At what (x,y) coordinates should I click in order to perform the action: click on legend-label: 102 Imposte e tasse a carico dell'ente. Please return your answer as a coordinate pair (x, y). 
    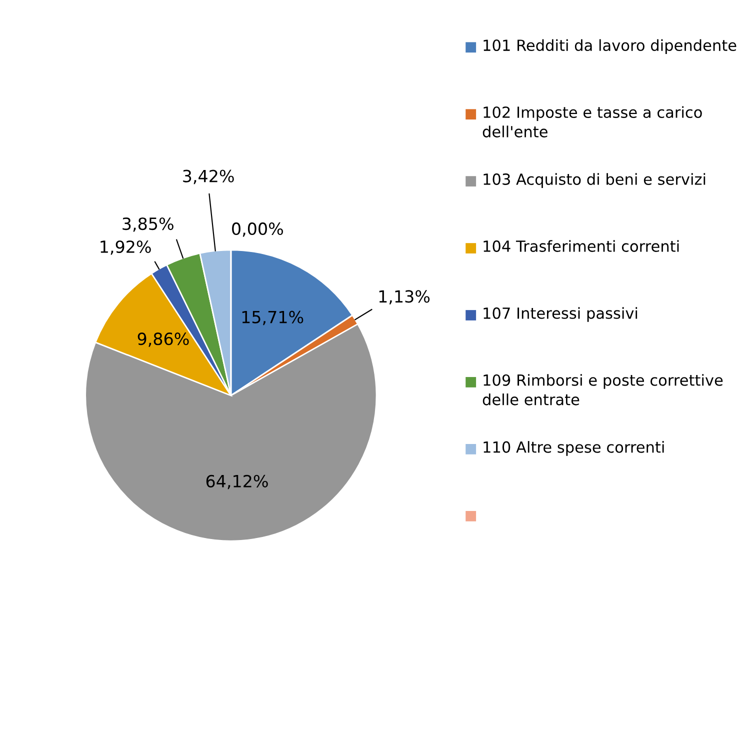
    Looking at the image, I should click on (592, 122).